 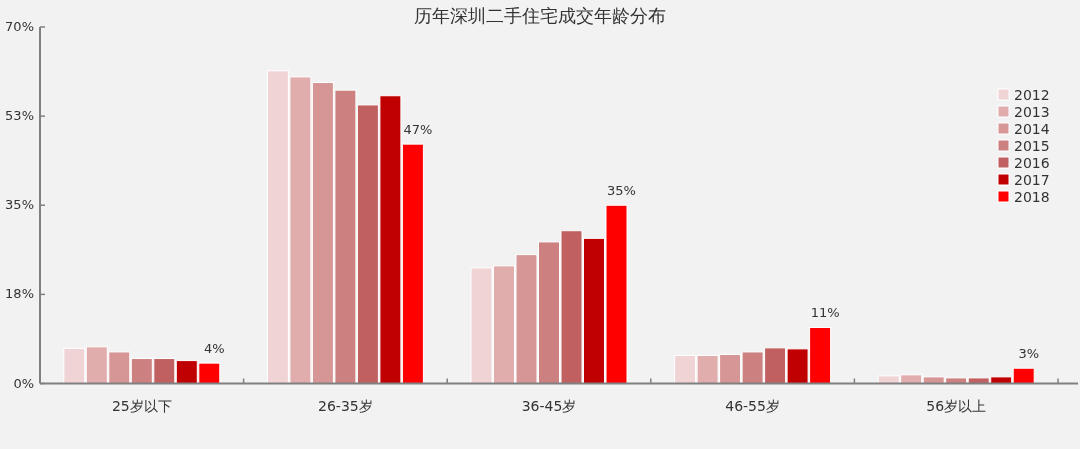 I want to click on data-label: 47%, so click(x=418, y=130).